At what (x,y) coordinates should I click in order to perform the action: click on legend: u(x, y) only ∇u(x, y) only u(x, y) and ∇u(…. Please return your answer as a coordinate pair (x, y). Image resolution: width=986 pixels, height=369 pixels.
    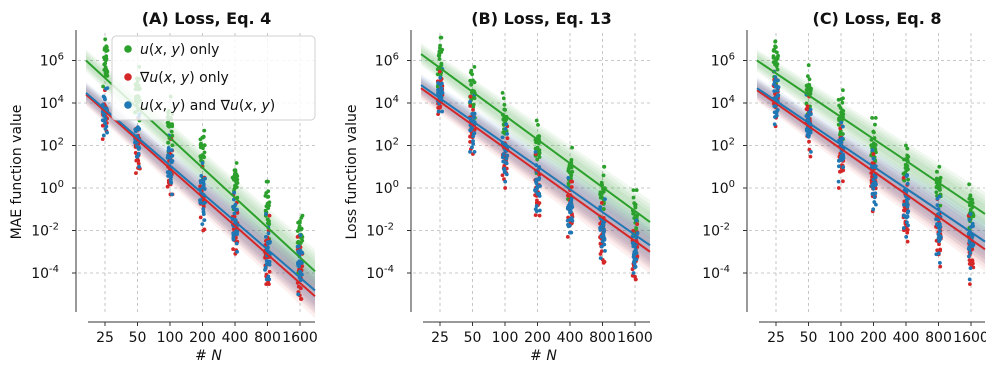
    Looking at the image, I should click on (213, 78).